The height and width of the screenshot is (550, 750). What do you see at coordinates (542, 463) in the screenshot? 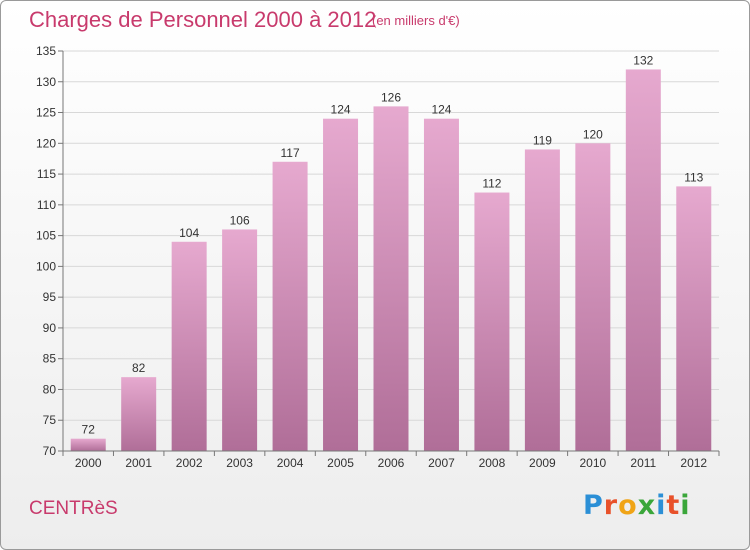
I see `x-tick-label-2009: 2009` at bounding box center [542, 463].